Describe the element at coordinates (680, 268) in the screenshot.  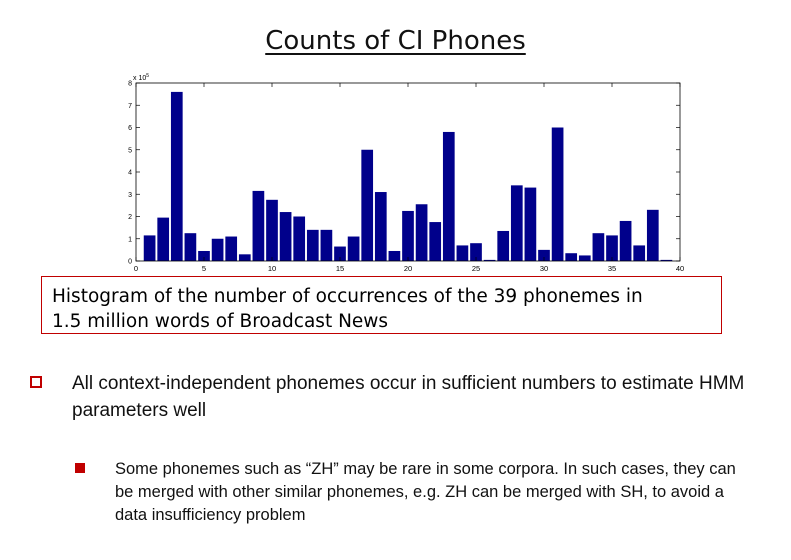
I see `x-tick-label: 40` at that location.